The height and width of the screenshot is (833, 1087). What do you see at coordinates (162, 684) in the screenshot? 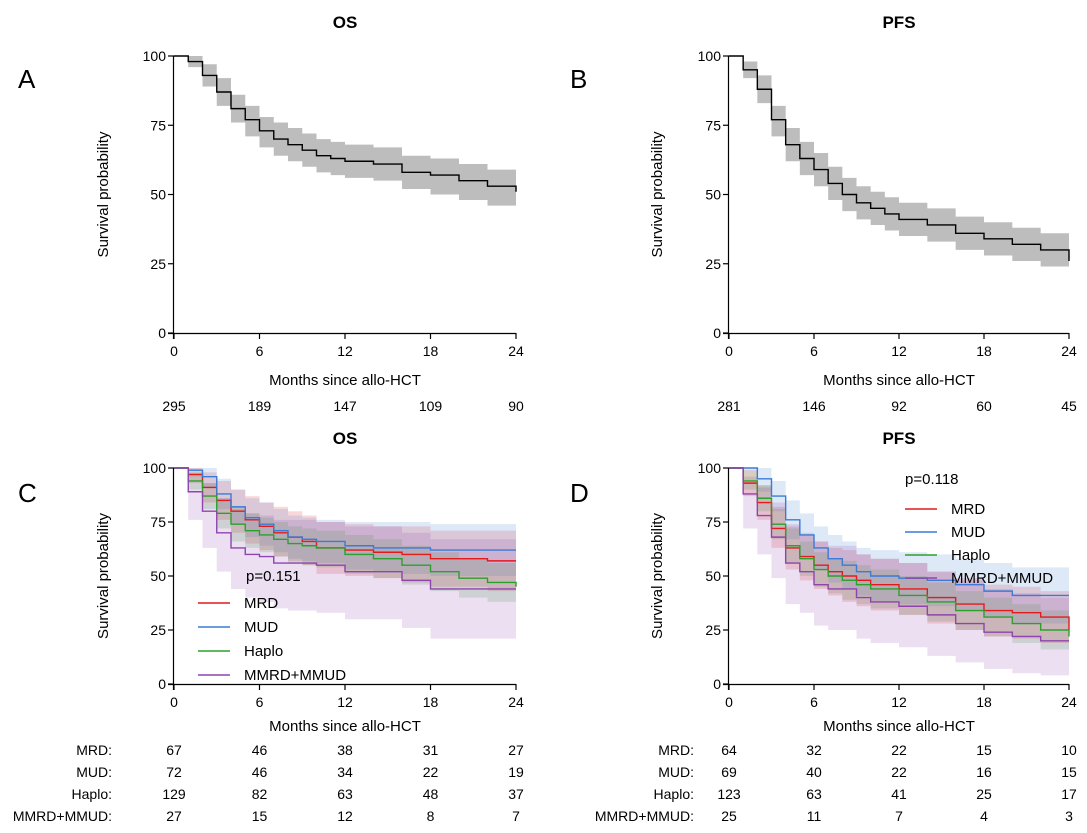
I see `y-tick-label: 0` at bounding box center [162, 684].